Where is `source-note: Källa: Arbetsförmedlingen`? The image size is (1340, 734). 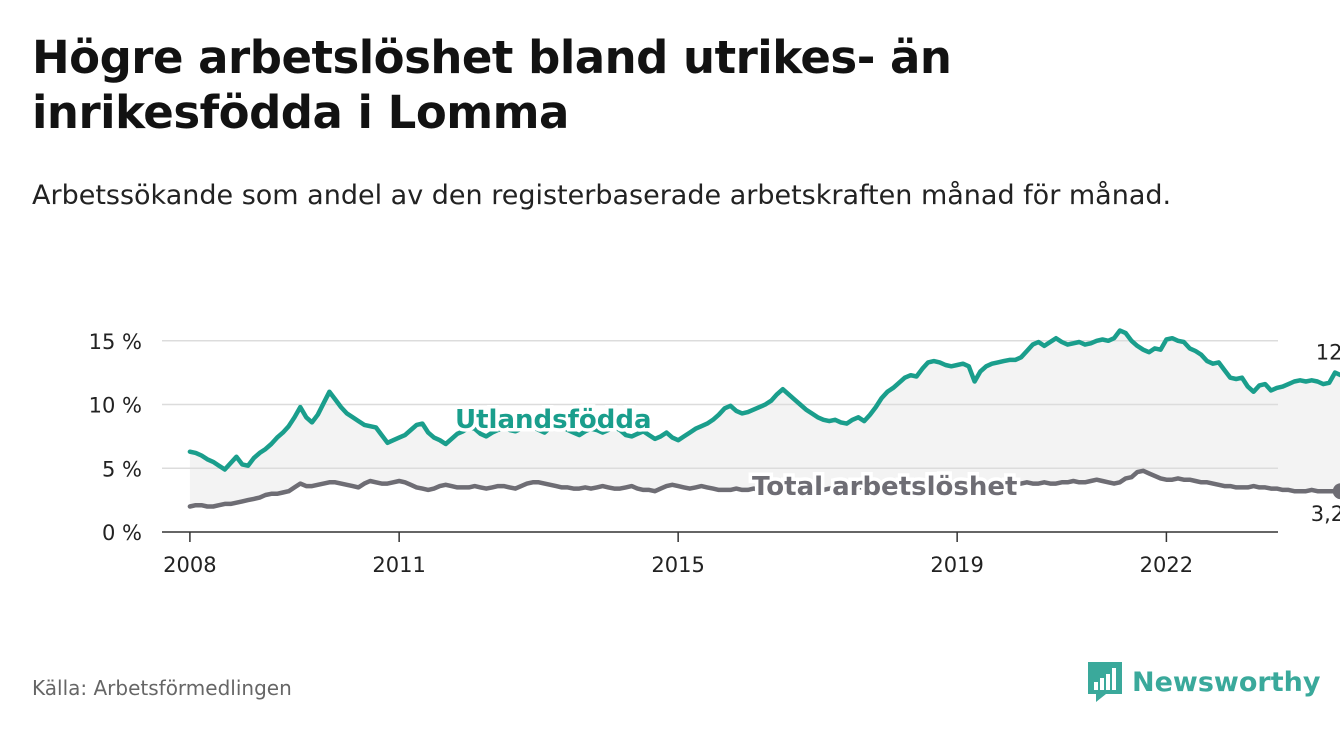 source-note: Källa: Arbetsförmedlingen is located at coordinates (162, 688).